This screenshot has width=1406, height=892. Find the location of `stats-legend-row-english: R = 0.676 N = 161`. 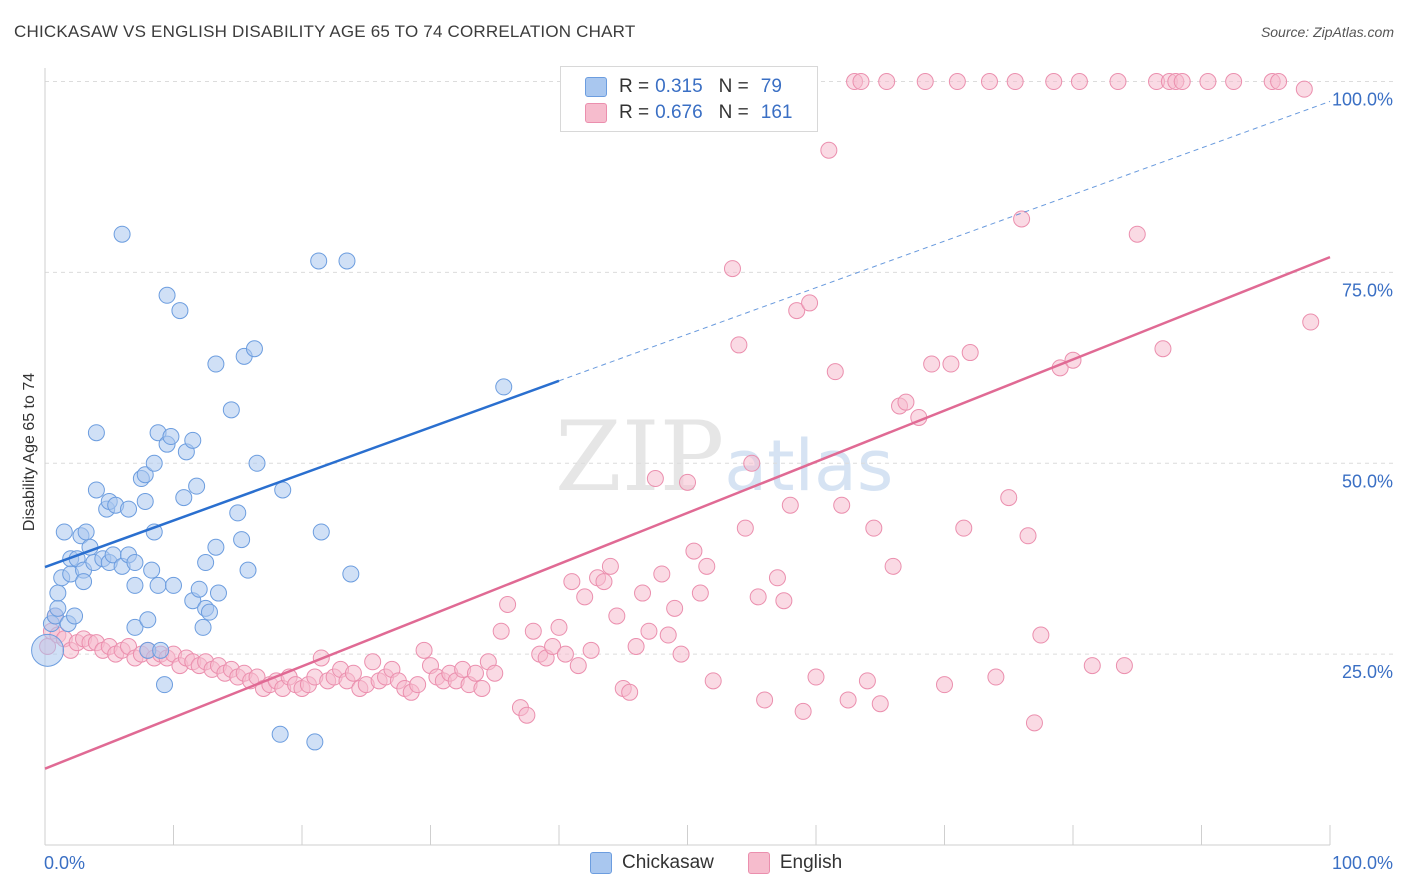

stats-legend-row-english: R = 0.676 N = 161 is located at coordinates (691, 113).